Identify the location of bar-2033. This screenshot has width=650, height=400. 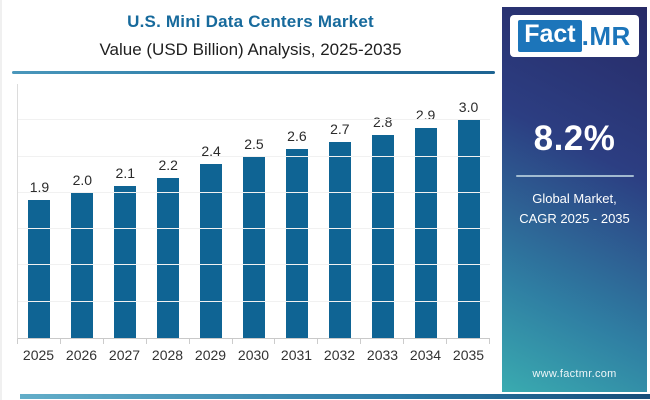
(382, 236).